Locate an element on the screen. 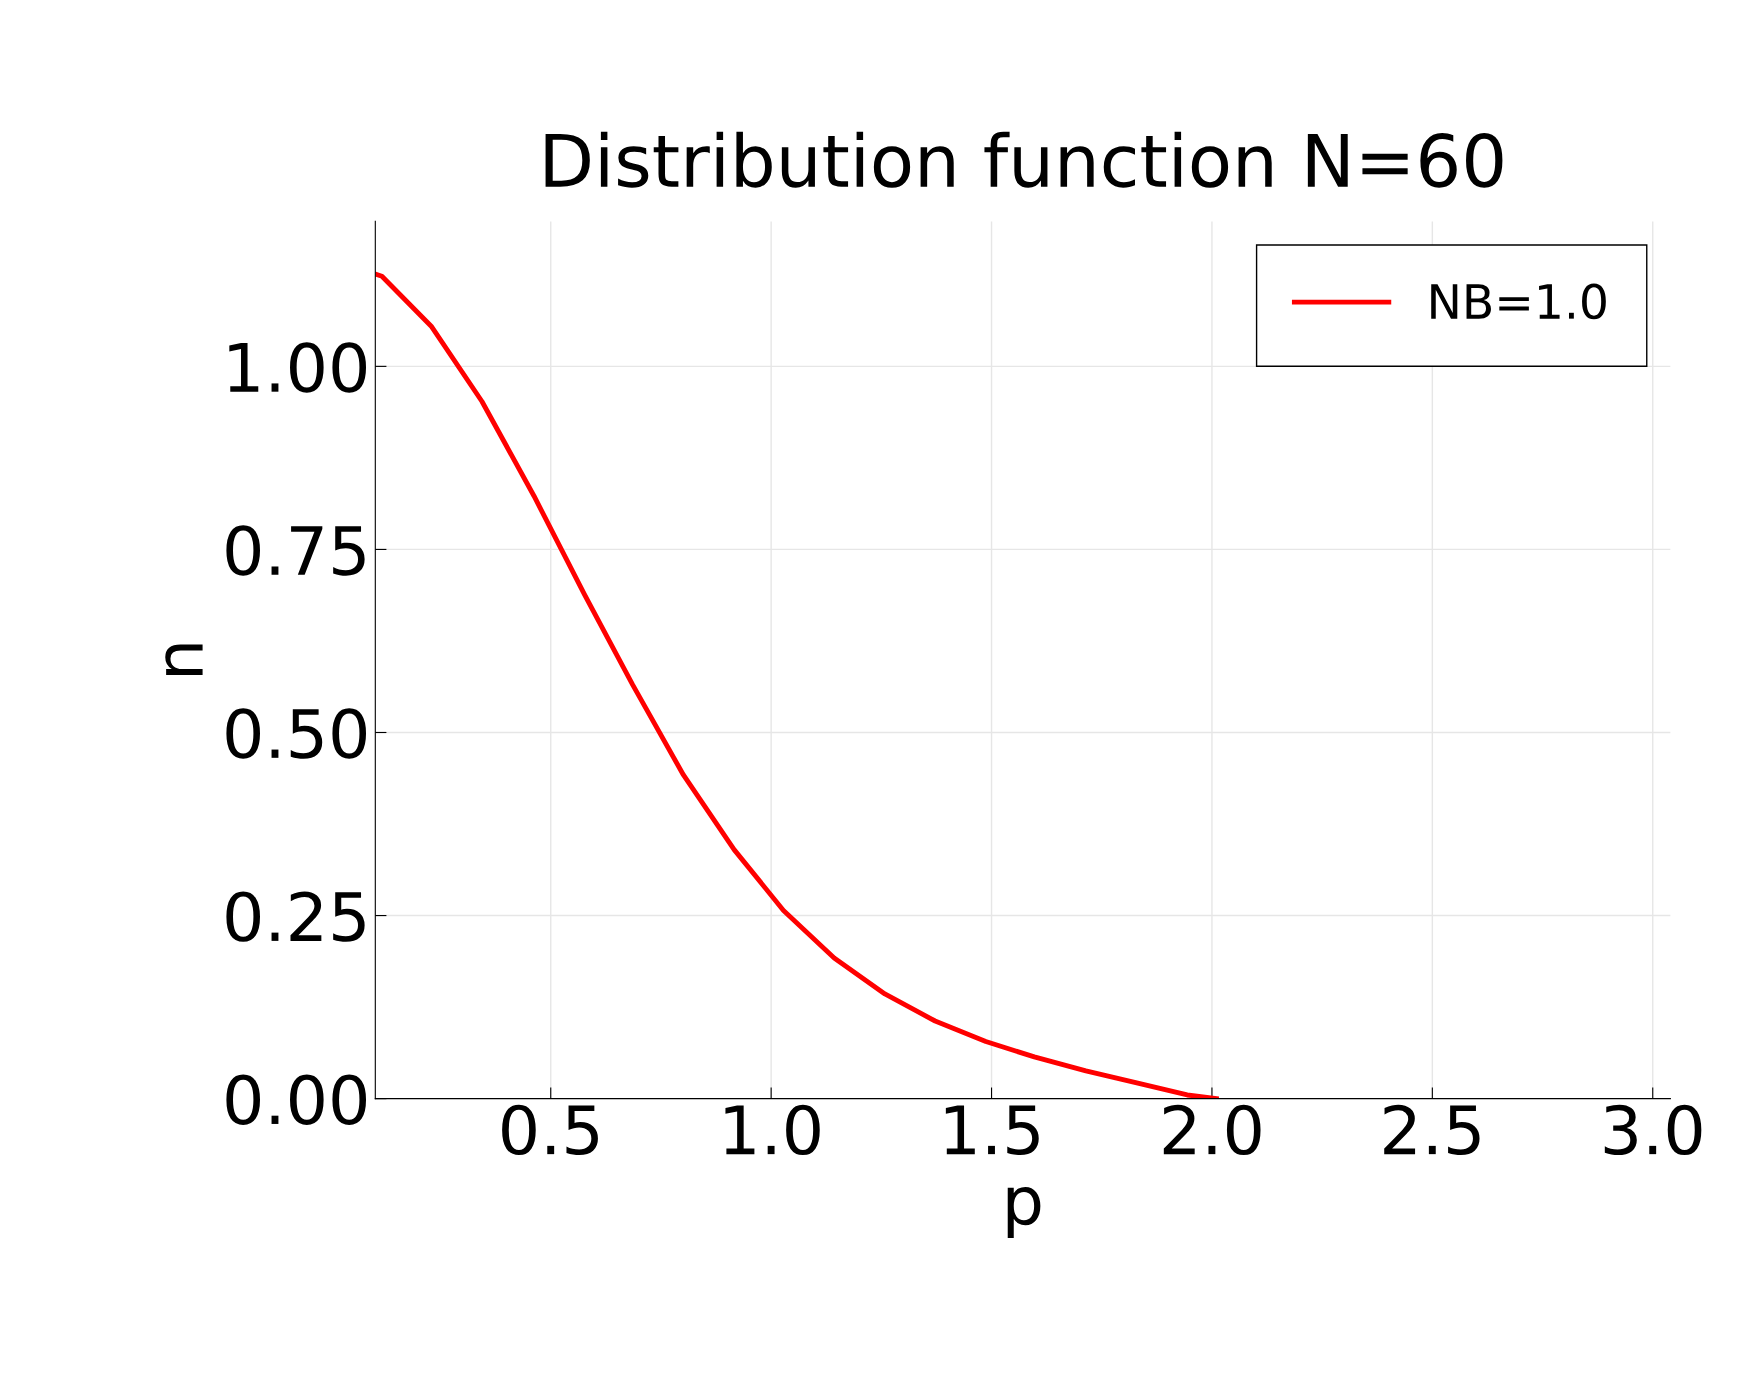 Image resolution: width=1762 pixels, height=1375 pixels. x-tick-label: 0.5 is located at coordinates (550, 1130).